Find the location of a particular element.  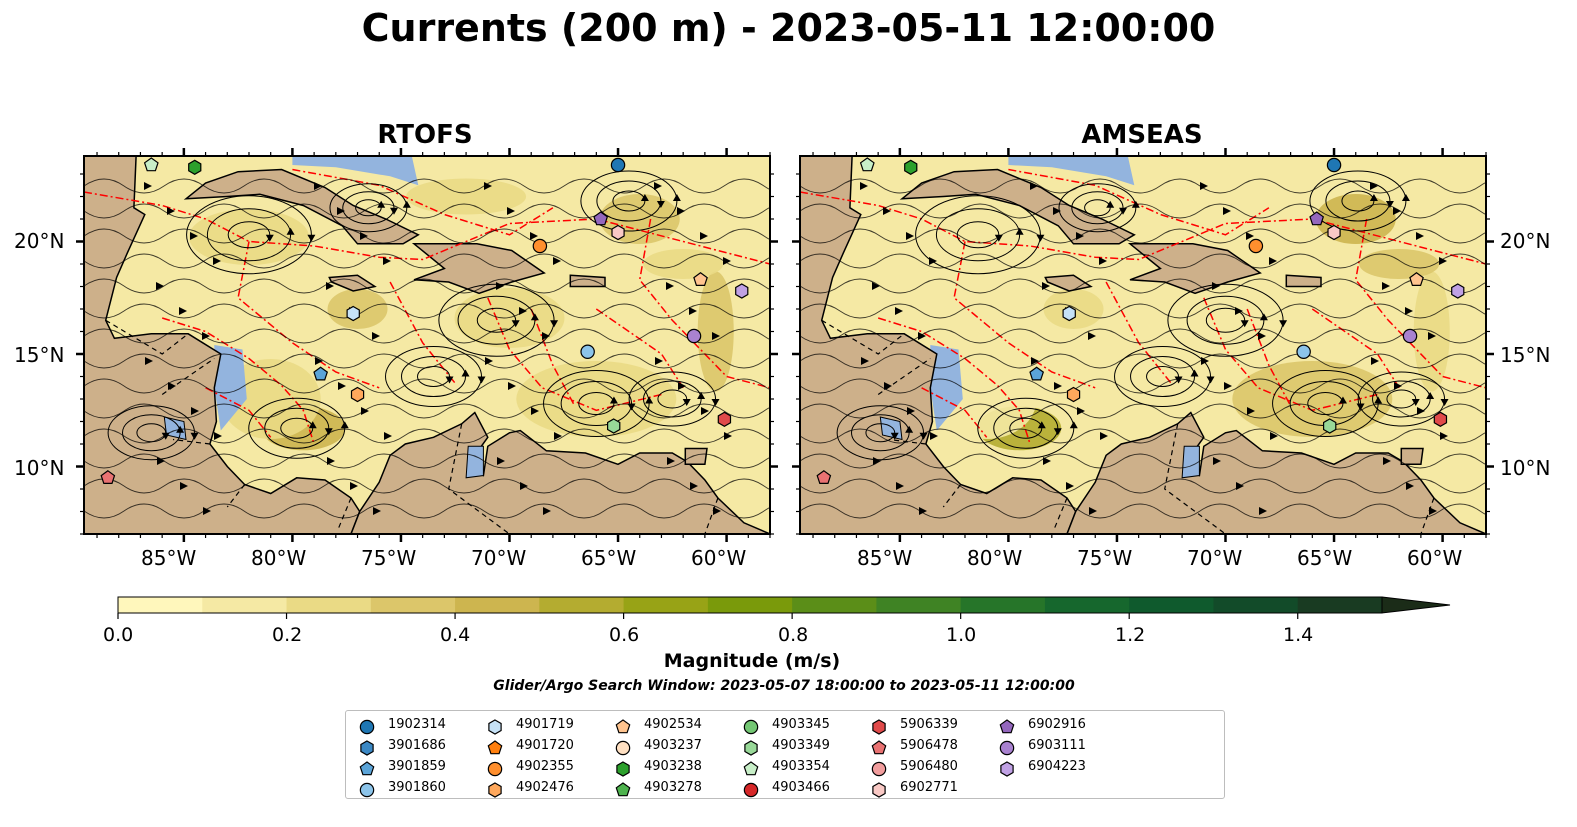

legend-label: 4903237 is located at coordinates (673, 745).